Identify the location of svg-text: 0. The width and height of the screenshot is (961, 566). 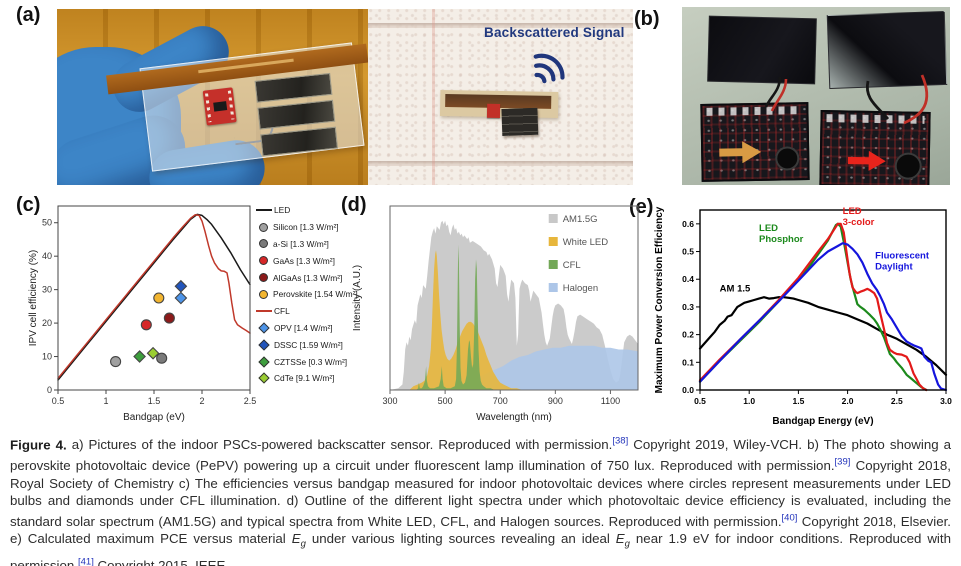
(49, 390).